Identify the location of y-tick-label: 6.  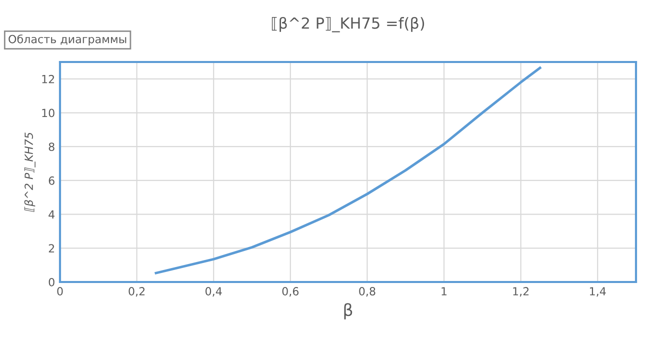
(51, 180).